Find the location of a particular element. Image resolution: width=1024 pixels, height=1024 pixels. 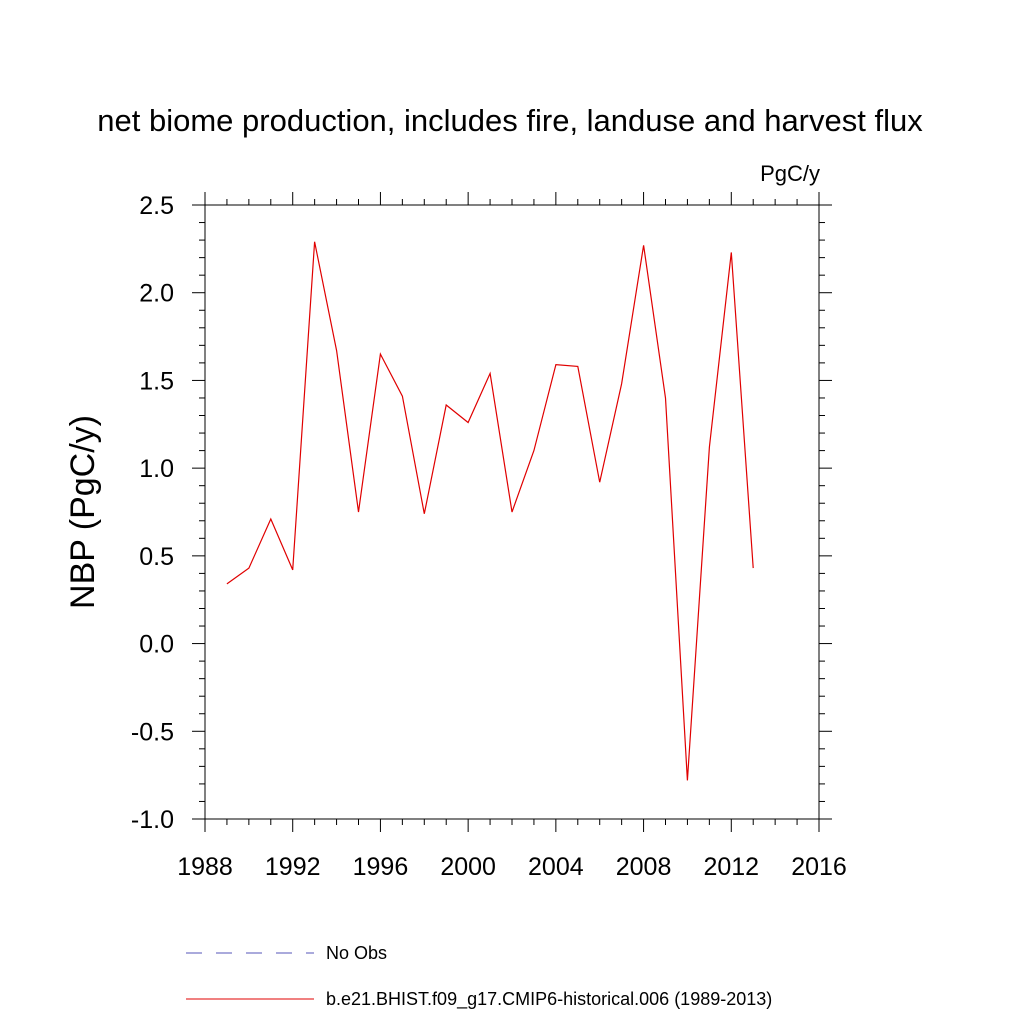

x-tick-label: 2016 is located at coordinates (819, 867).